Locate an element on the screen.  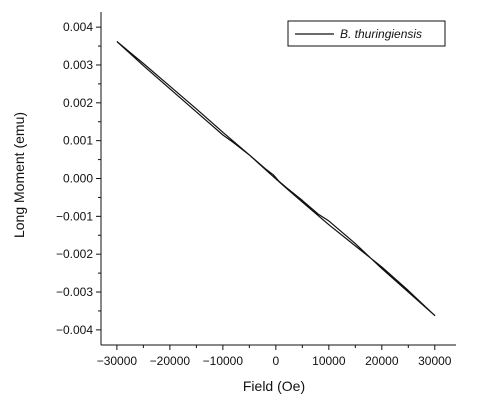
x-tick-label: 0 is located at coordinates (276, 361).